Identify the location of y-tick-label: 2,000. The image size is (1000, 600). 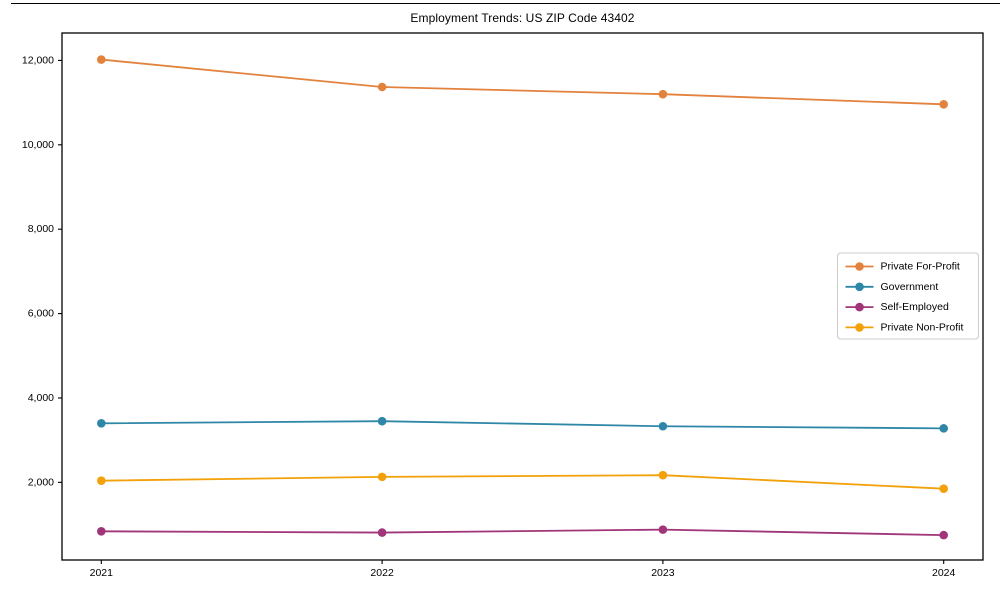
(41, 482).